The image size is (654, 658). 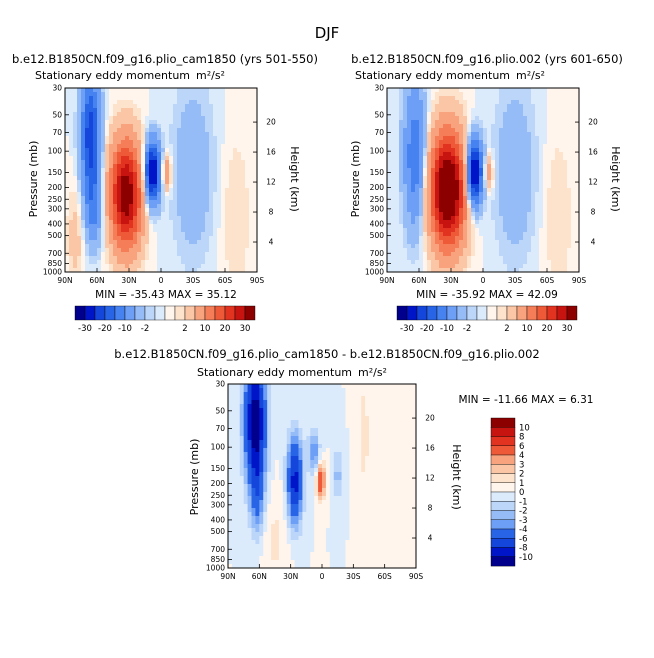 What do you see at coordinates (210, 313) in the screenshot?
I see `colorbar-swatch` at bounding box center [210, 313].